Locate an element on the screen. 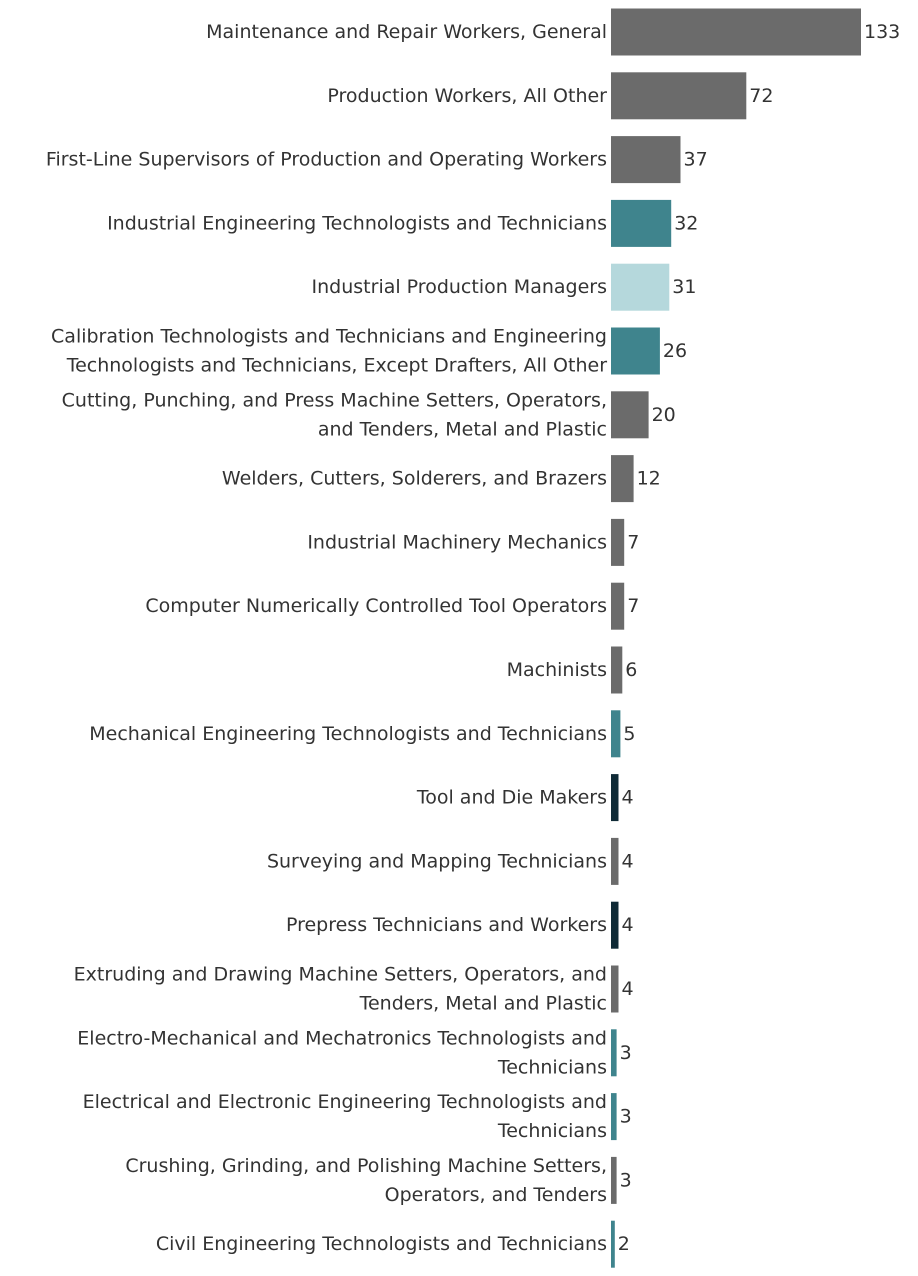  category-label-line: Tool and Die Makers is located at coordinates (511, 798).